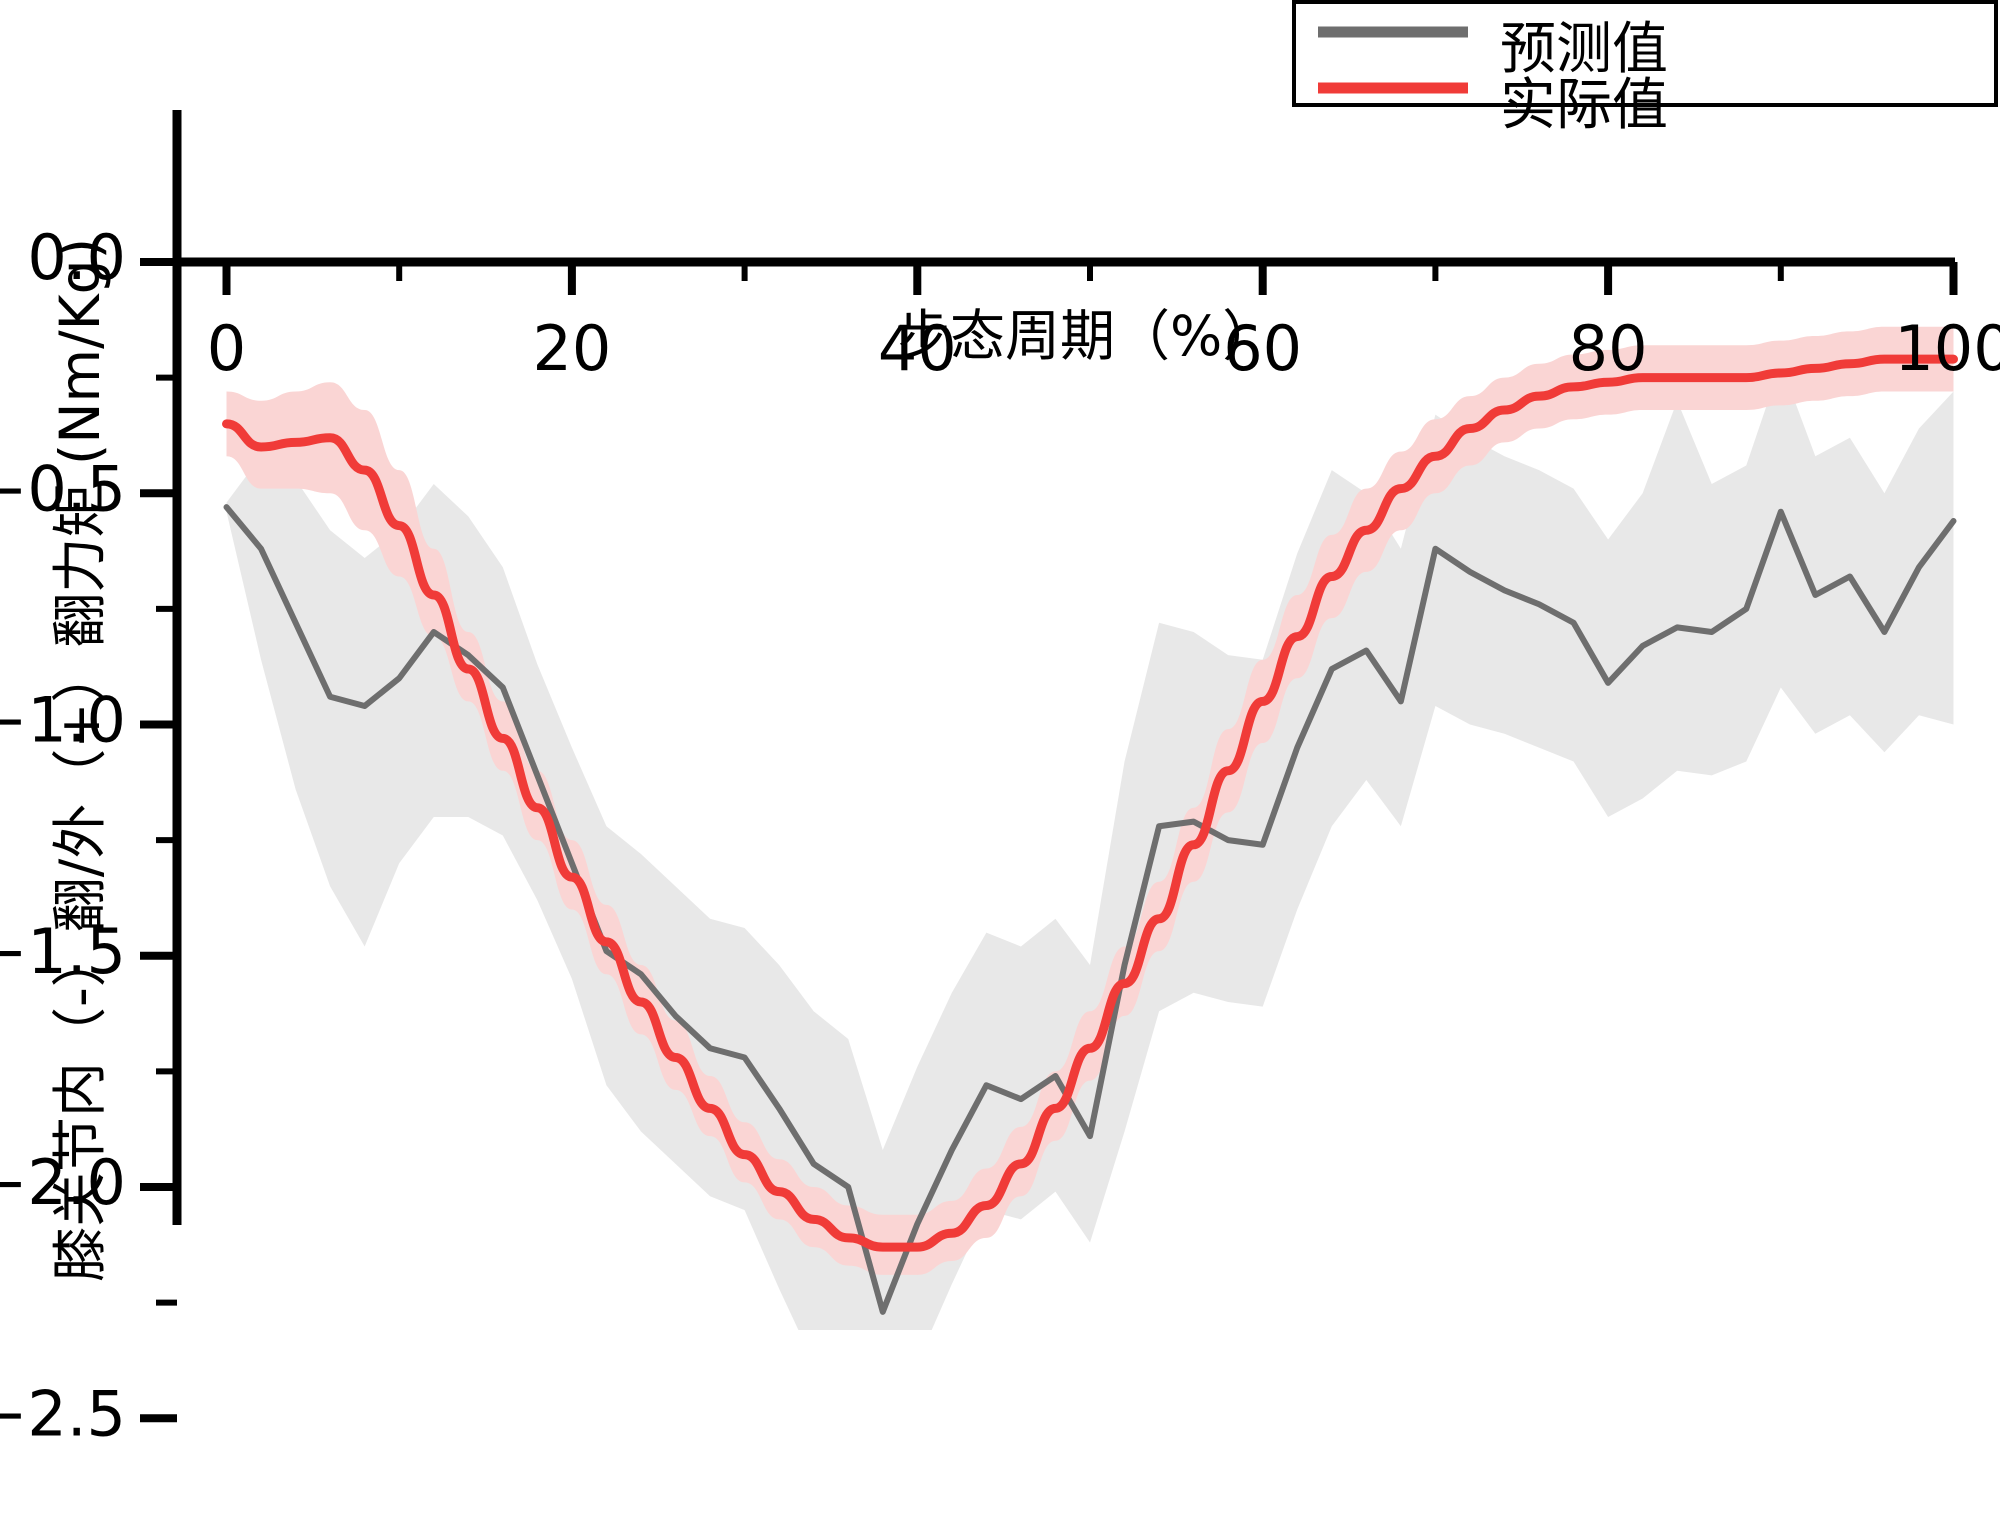  I want to click on y-axis-tick-labels: 0.0 −0.5 −1.0 −1.5 −2.0 −2.5, so click(63, 835).